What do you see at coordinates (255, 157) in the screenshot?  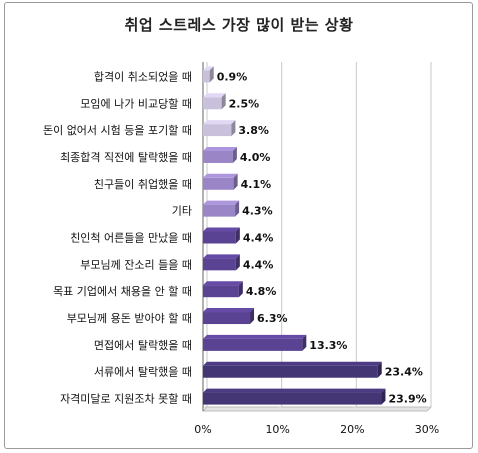 I see `value-label: 4.0%` at bounding box center [255, 157].